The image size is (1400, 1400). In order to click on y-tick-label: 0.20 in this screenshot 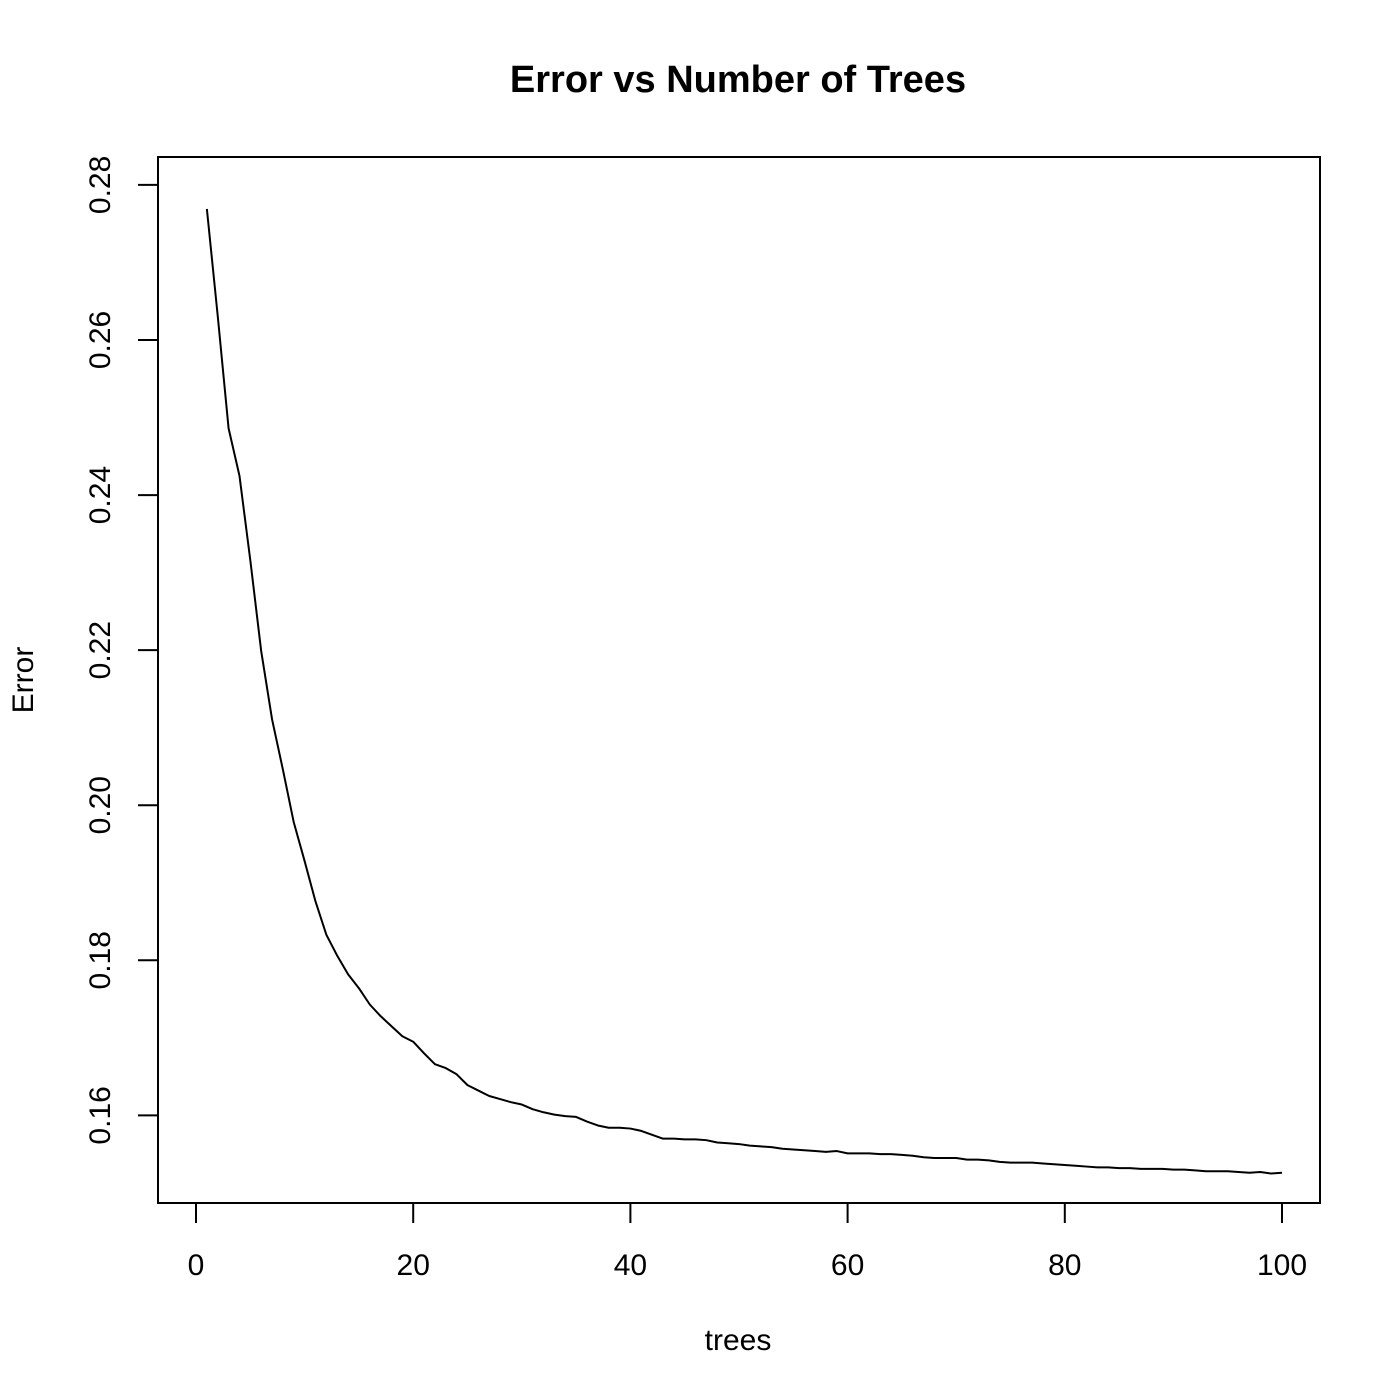, I will do `click(100, 805)`.